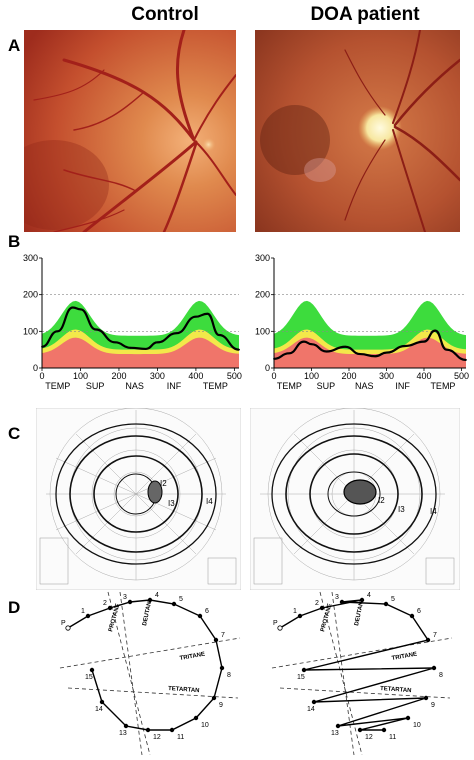 This screenshot has height=760, width=474. Describe the element at coordinates (369, 737) in the screenshot. I see `cap-number-label: 12` at that location.